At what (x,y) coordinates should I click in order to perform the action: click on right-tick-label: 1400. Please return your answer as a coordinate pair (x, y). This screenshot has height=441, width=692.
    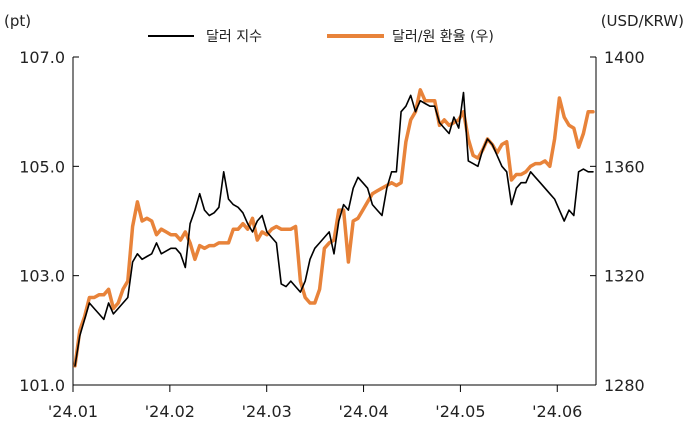
    Looking at the image, I should click on (624, 57).